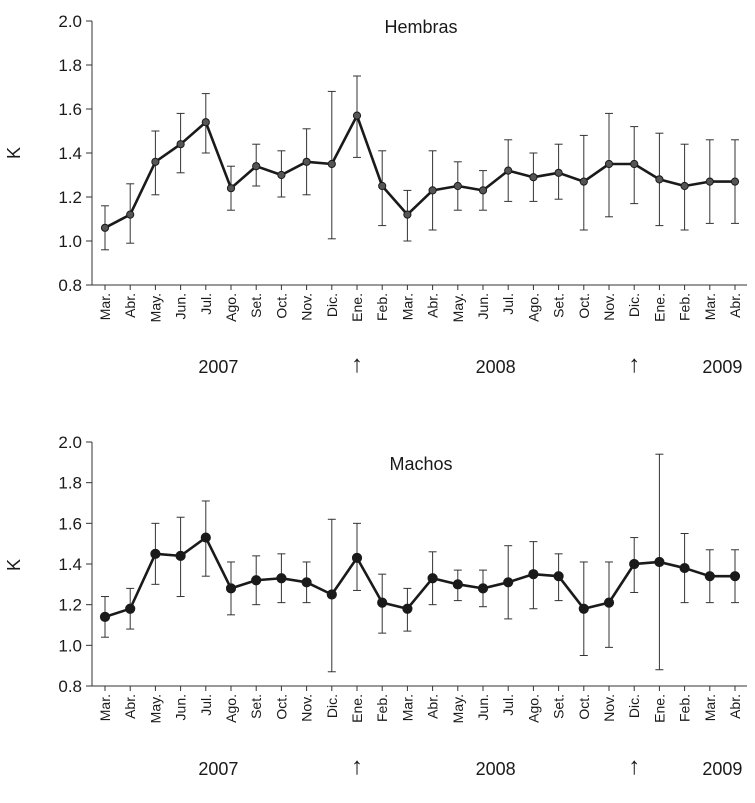  What do you see at coordinates (420, 27) in the screenshot?
I see `chart-title: Hembras` at bounding box center [420, 27].